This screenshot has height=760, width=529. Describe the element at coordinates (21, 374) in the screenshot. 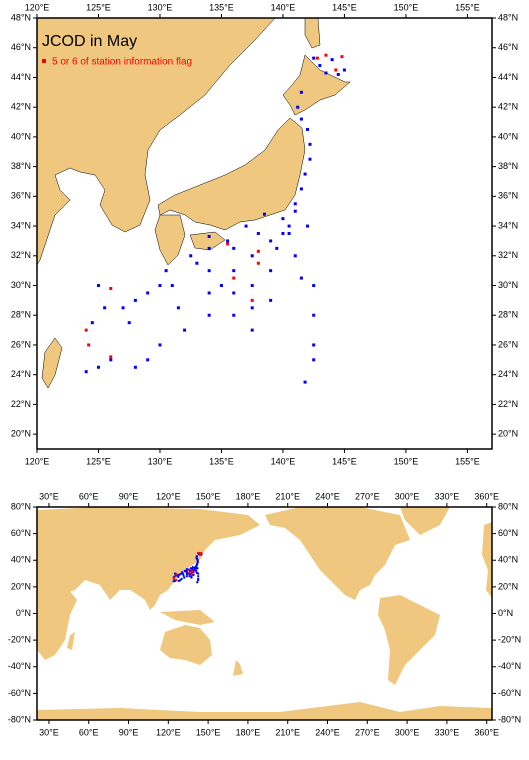

I see `y-tick-label: 24°N` at that location.